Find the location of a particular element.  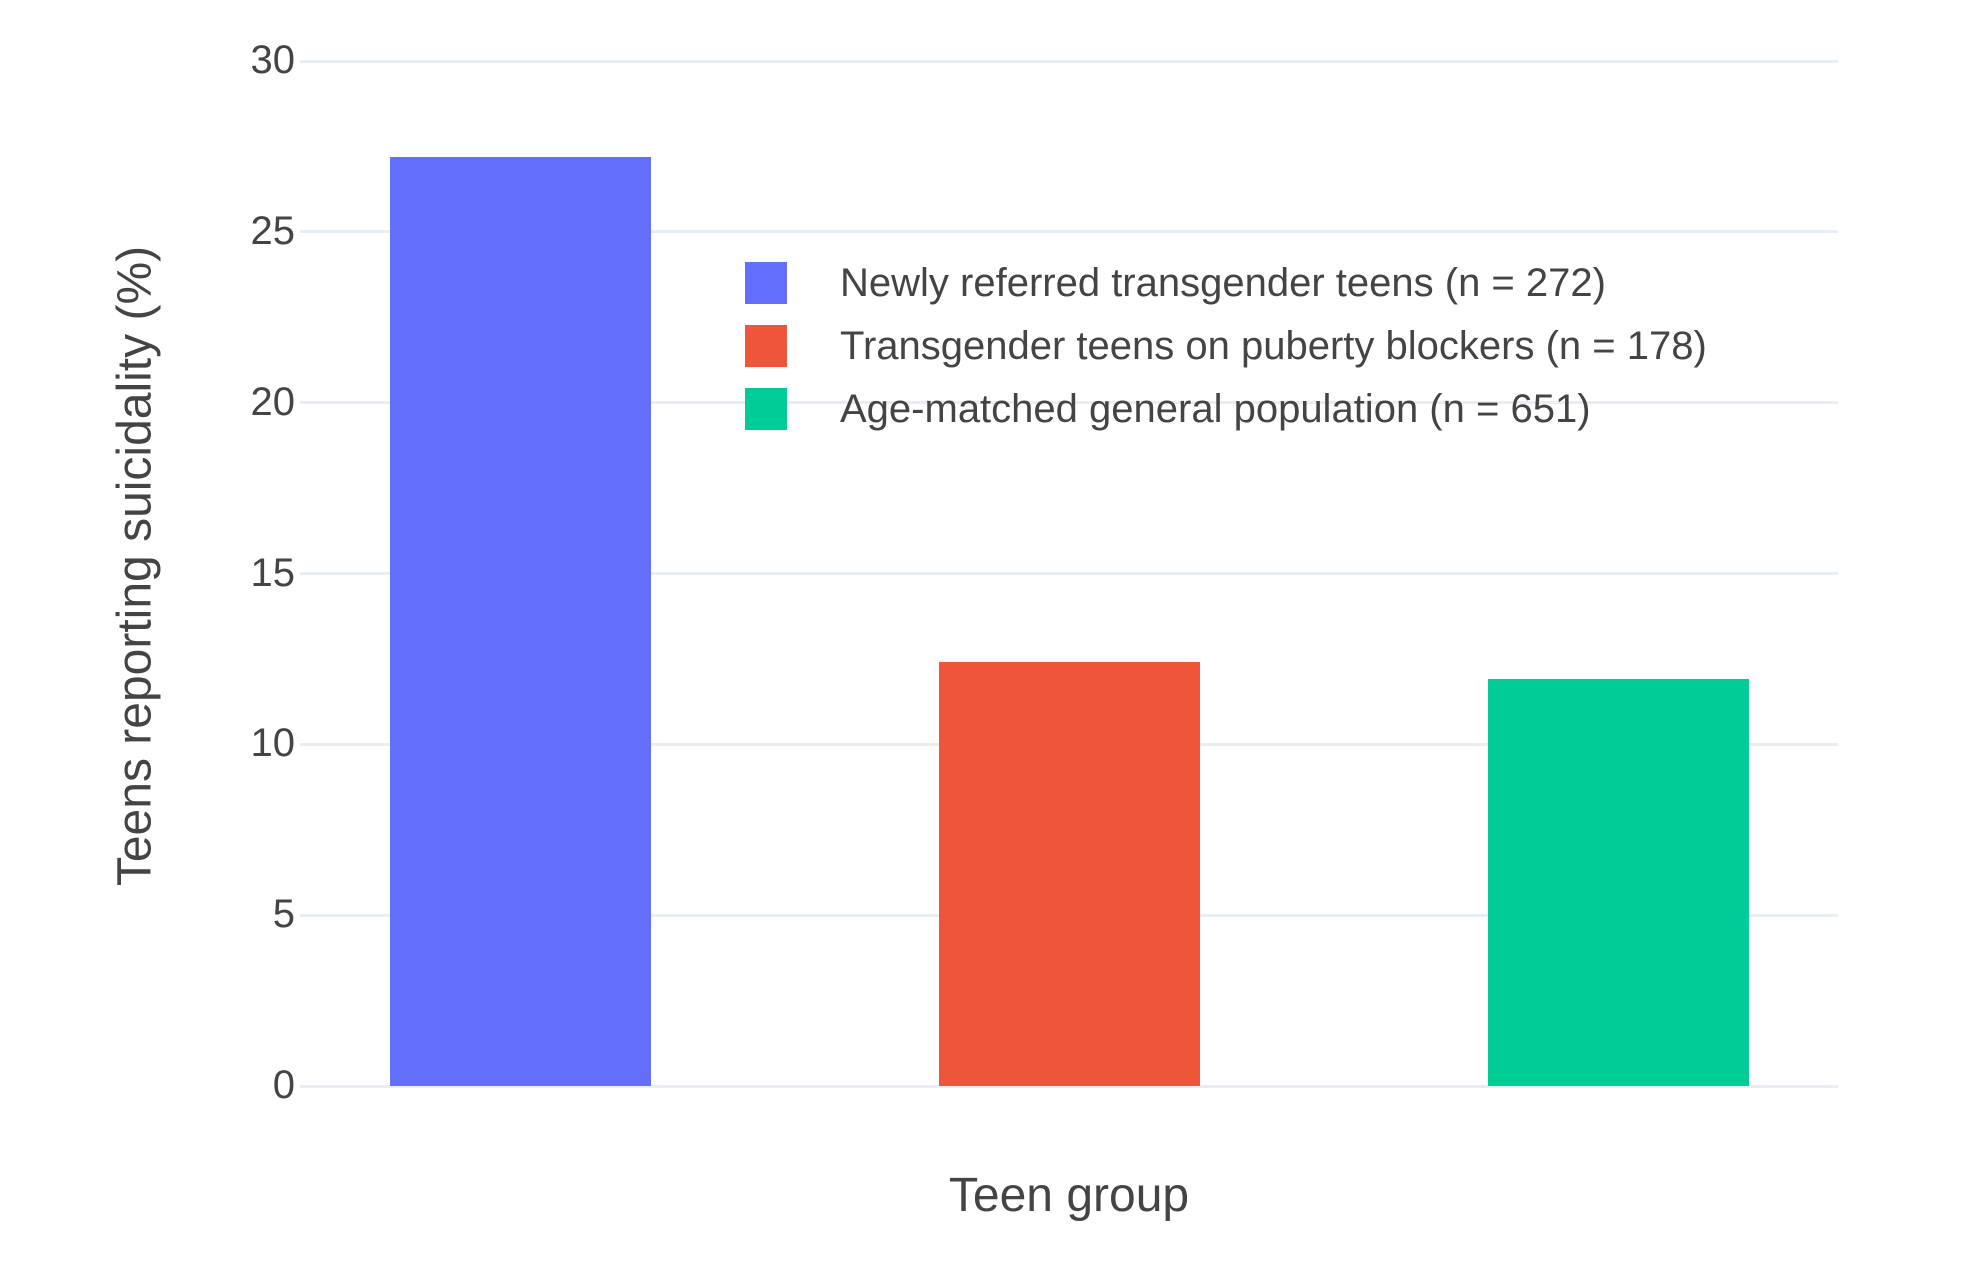

bar-transgender-teens-on-puberty-blockers-n- is located at coordinates (1069, 874).